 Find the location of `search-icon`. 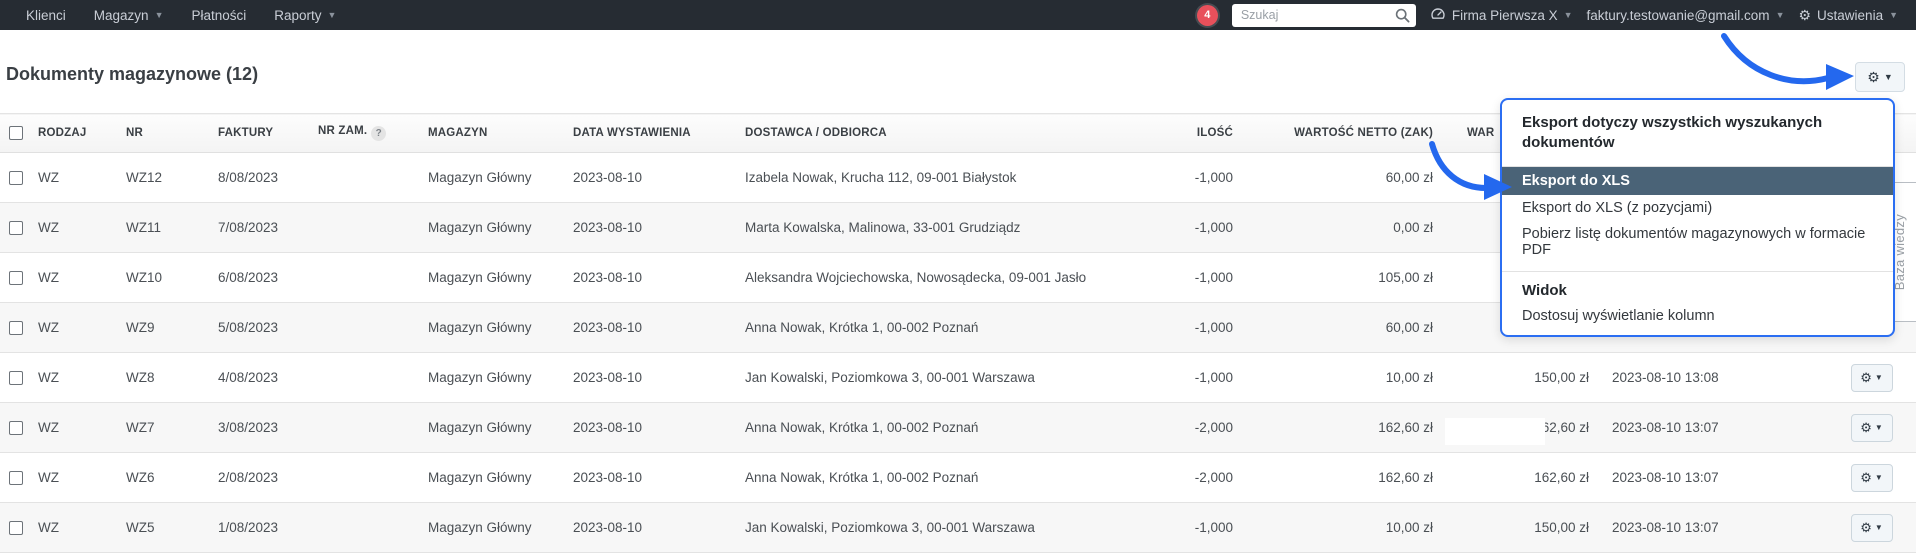

search-icon is located at coordinates (1402, 17).